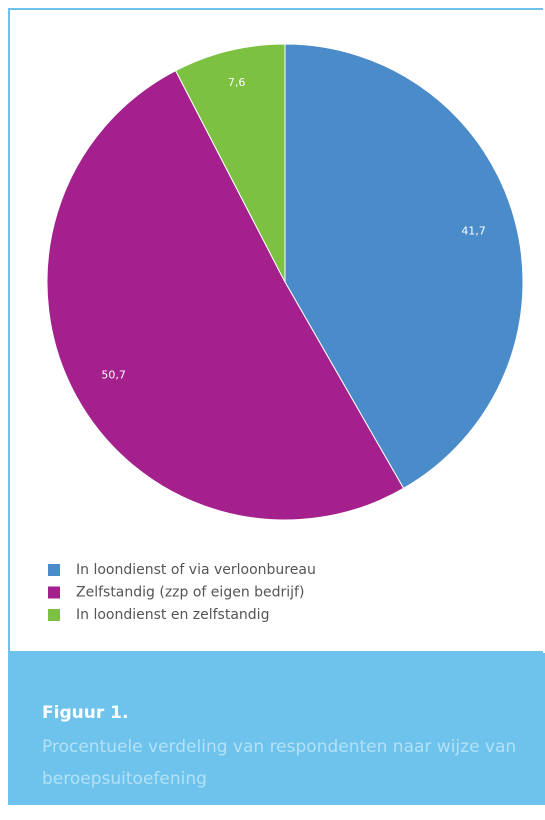  Describe the element at coordinates (196, 570) in the screenshot. I see `legend-label: In loondienst of via verloonbureau` at that location.